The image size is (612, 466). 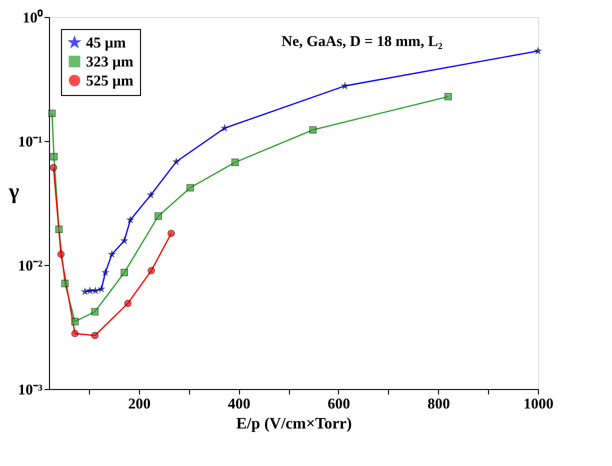 What do you see at coordinates (539, 404) in the screenshot?
I see `x-tick-label: 1000` at bounding box center [539, 404].